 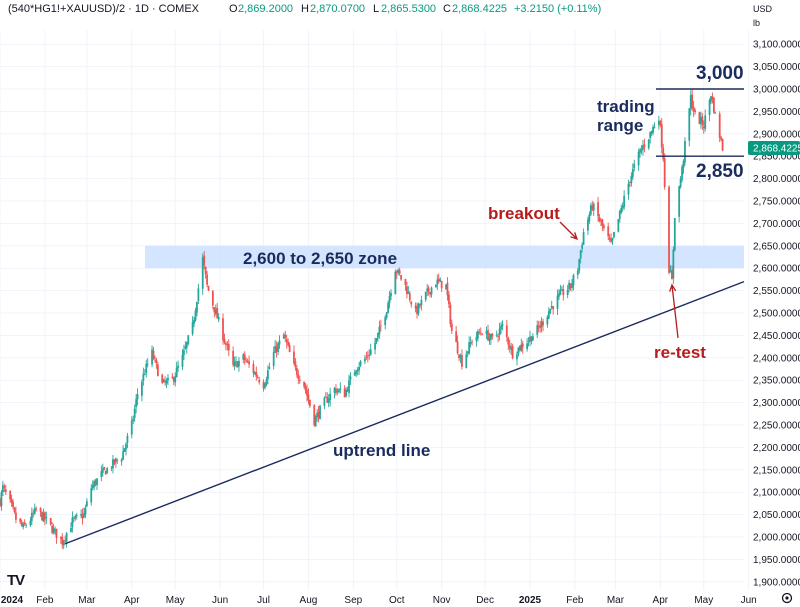 I want to click on x-tick-label: Feb, so click(x=575, y=600).